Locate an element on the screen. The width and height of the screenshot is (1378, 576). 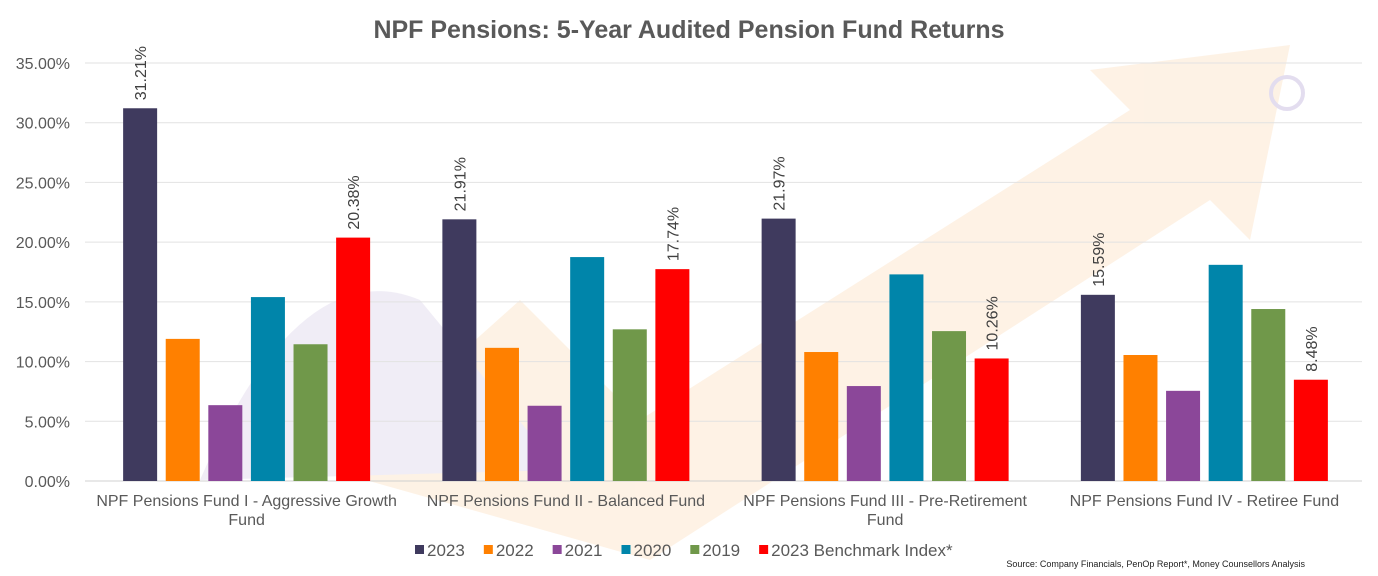
data-label: 21.97% is located at coordinates (780, 183).